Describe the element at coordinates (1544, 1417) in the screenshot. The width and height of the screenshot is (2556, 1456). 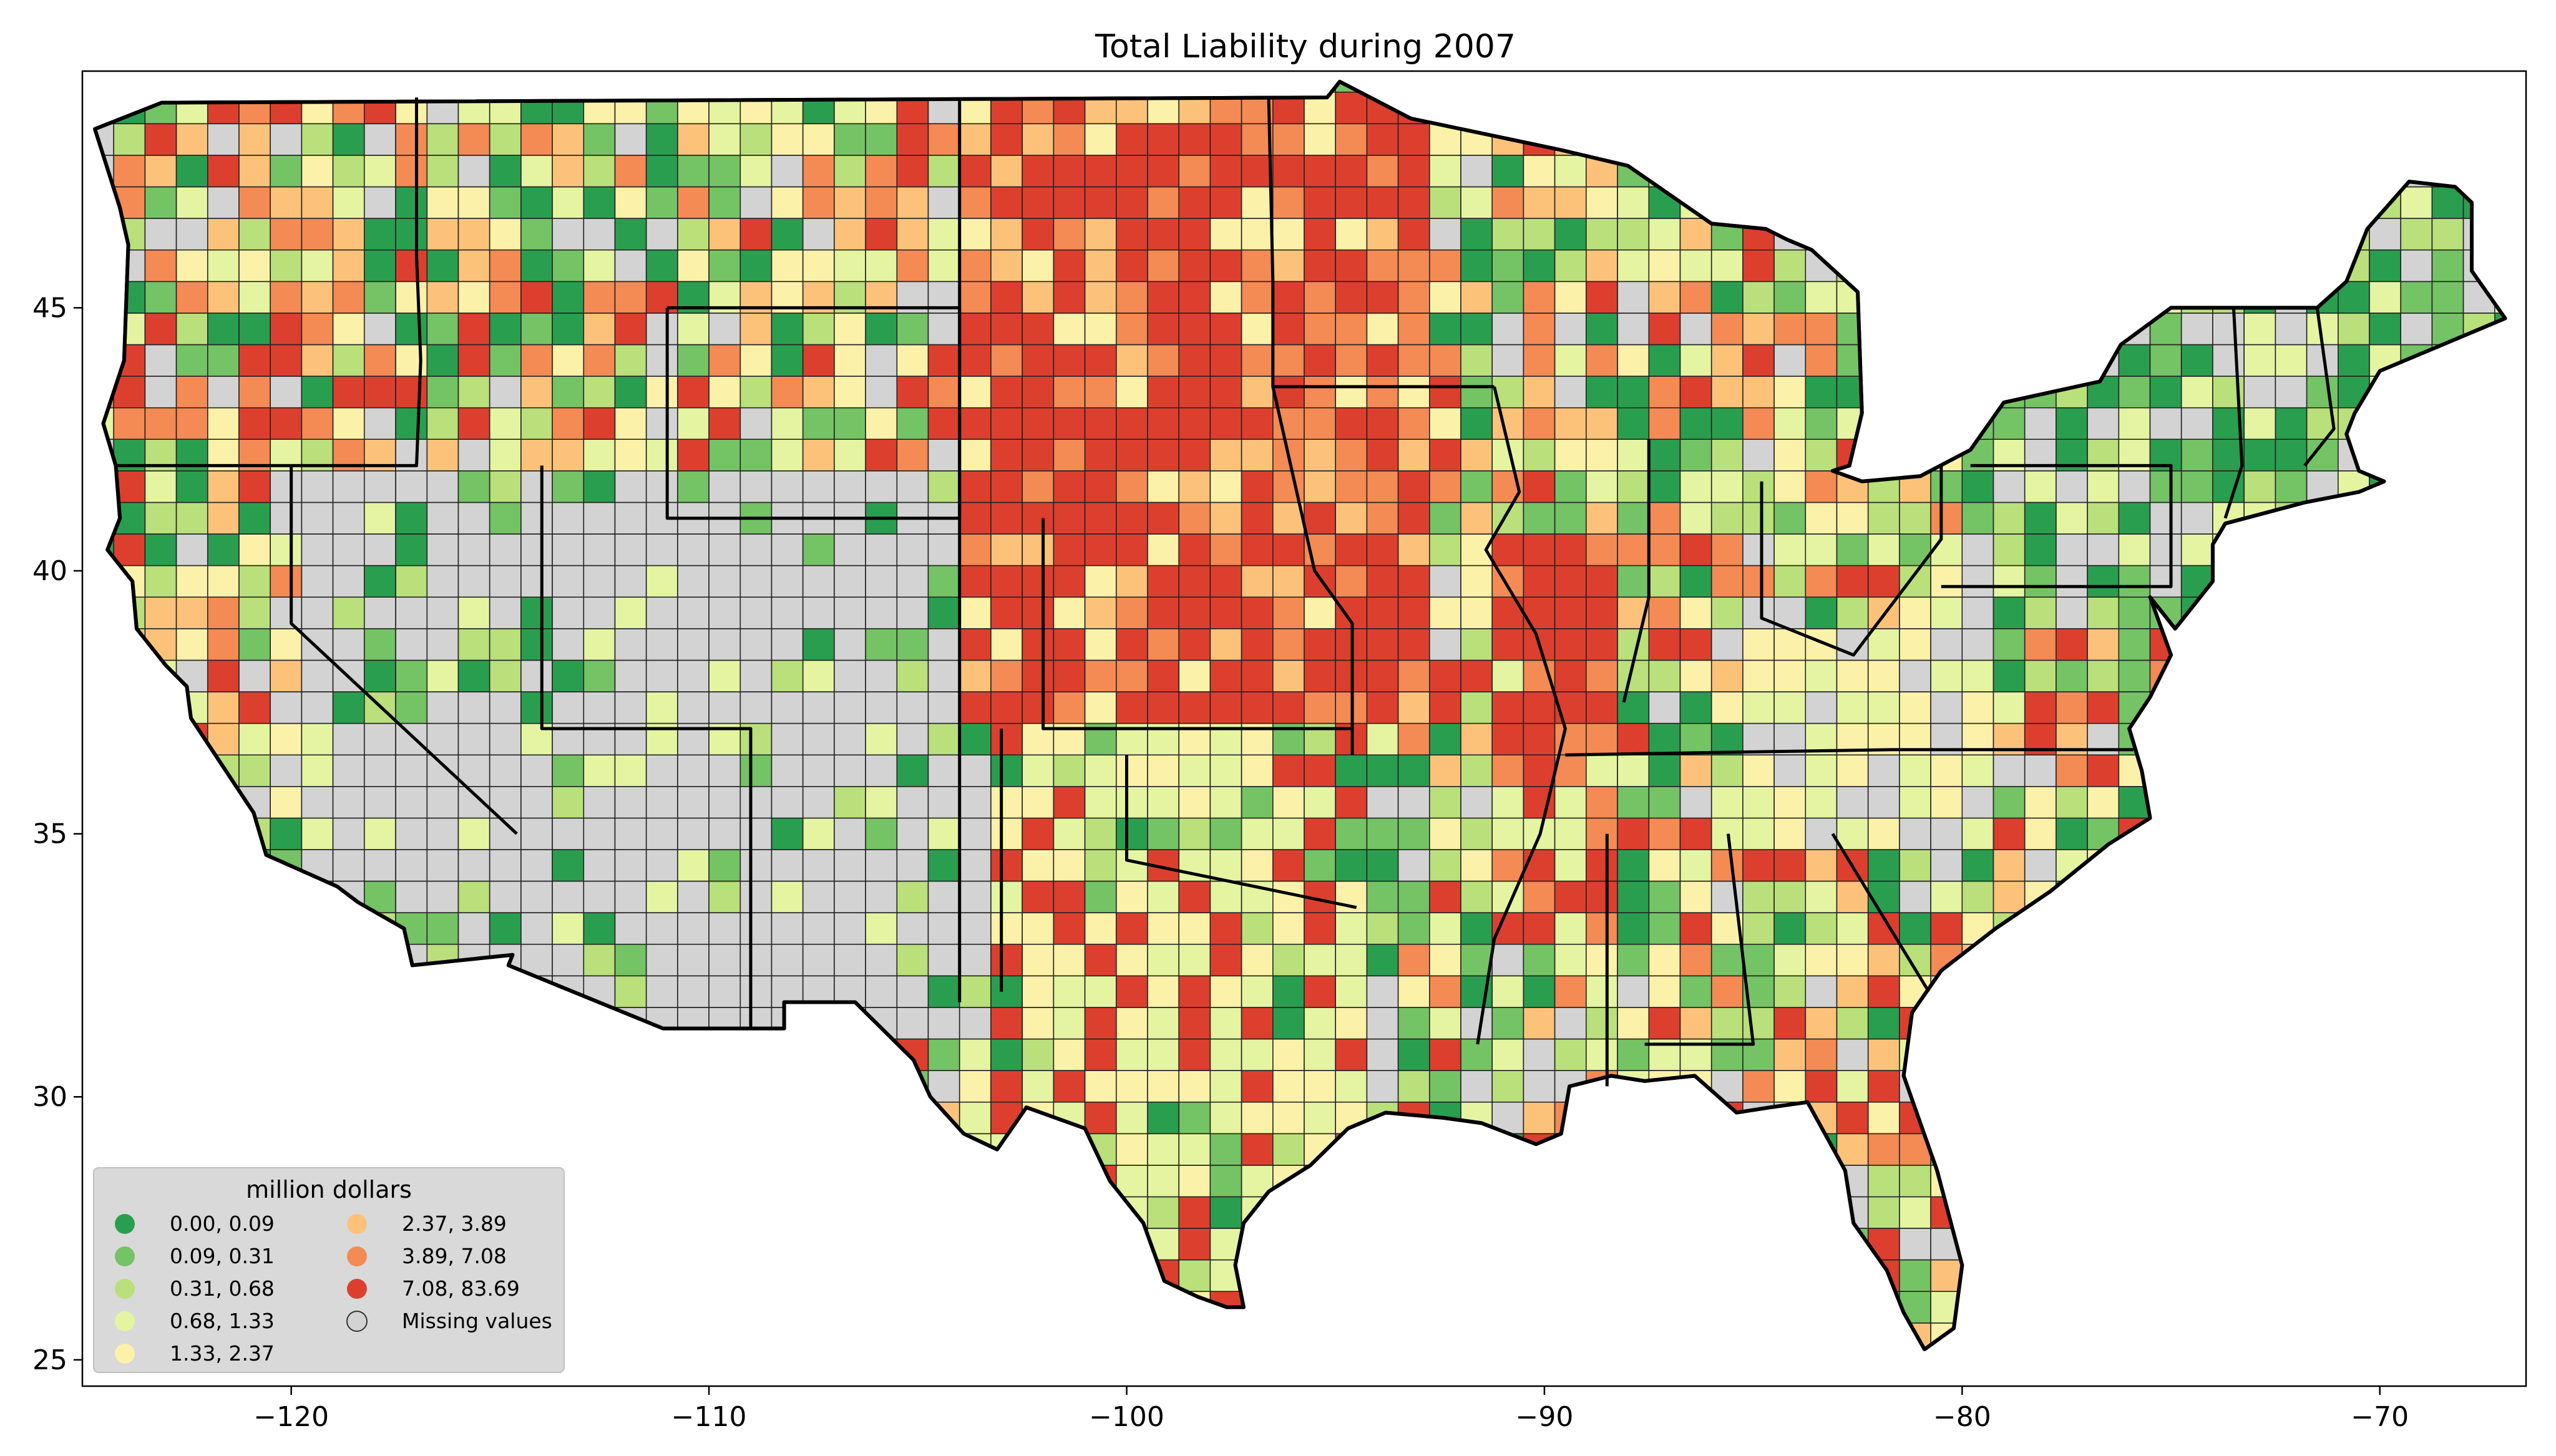
I see `x-tick-label: −90` at that location.